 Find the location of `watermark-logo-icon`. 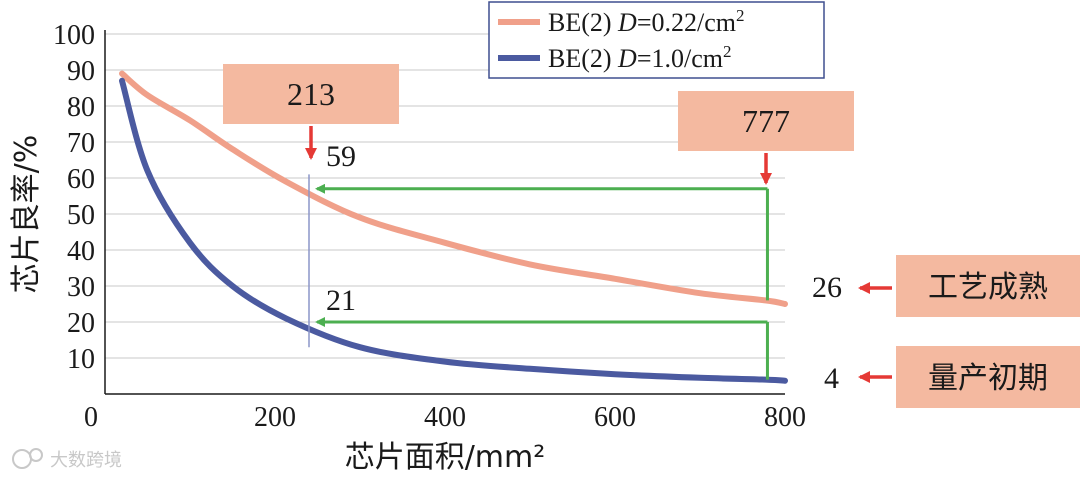

watermark-logo-icon is located at coordinates (22, 459).